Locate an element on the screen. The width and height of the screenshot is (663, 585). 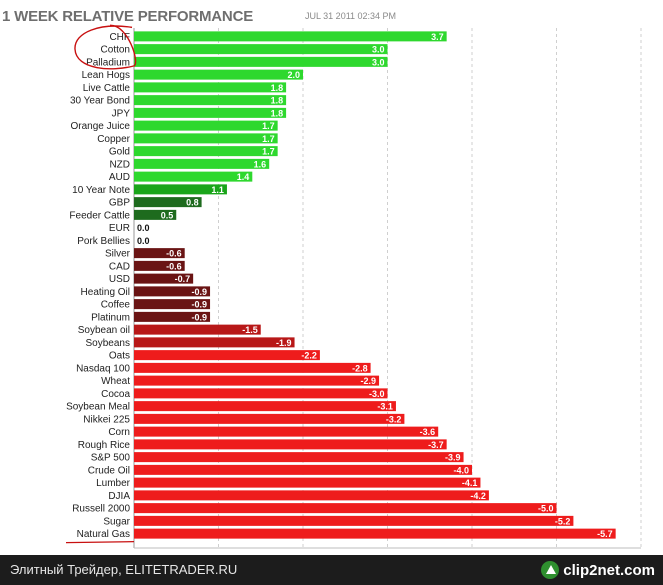
timestamp: JUL 31 2011 02:34 PM is located at coordinates (351, 16).